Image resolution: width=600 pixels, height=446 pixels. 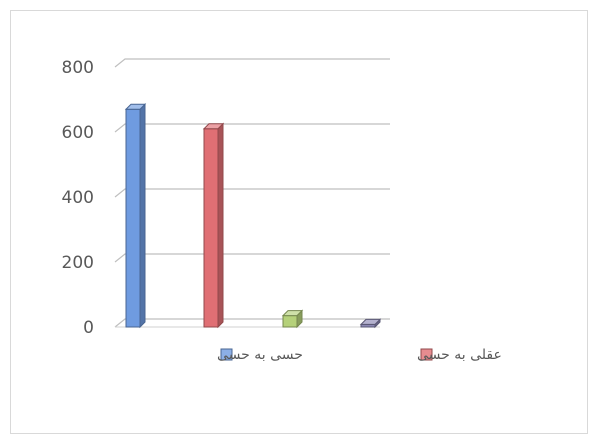 I want to click on y-tick-label: 0, so click(x=88, y=328).